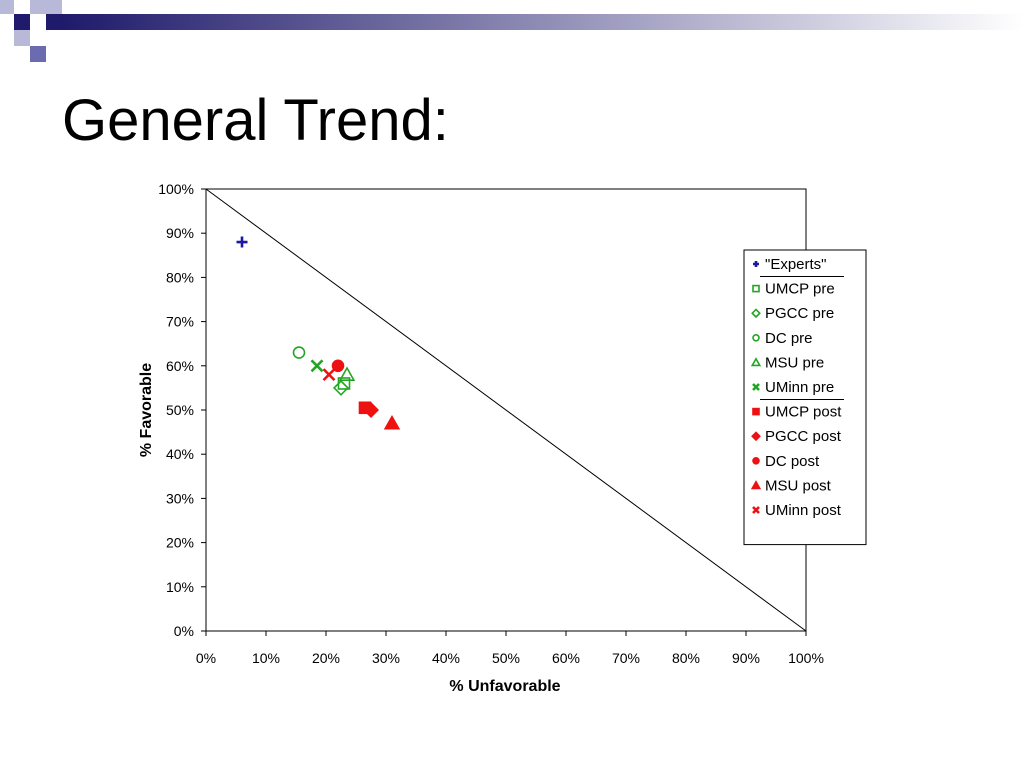 Image resolution: width=1024 pixels, height=768 pixels. Describe the element at coordinates (543, 22) in the screenshot. I see `header-gradient-band` at that location.